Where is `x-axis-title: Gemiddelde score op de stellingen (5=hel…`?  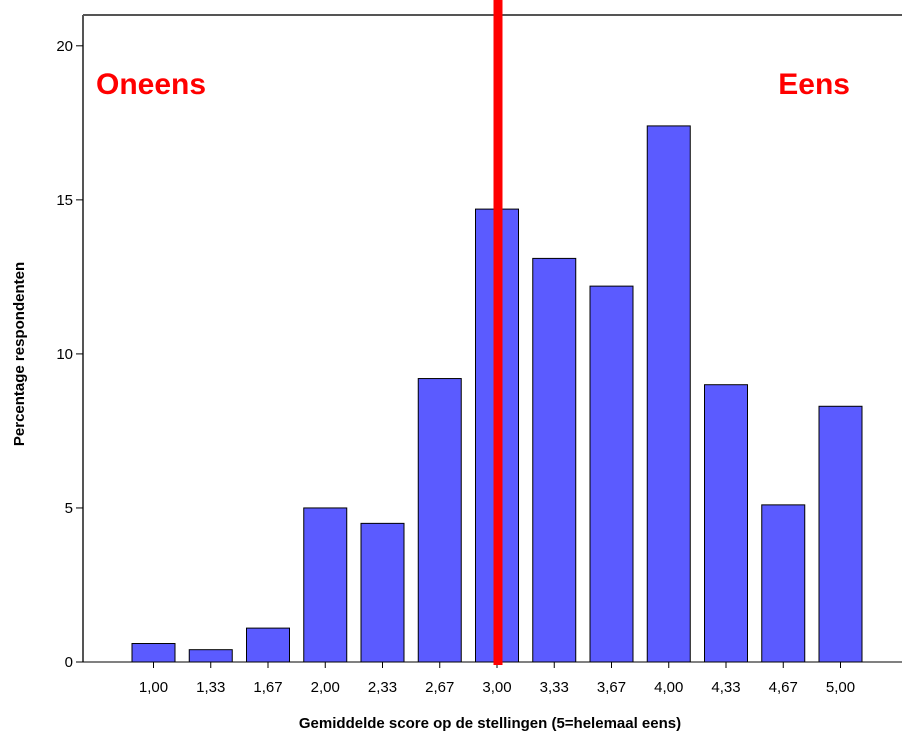 x-axis-title: Gemiddelde score op de stellingen (5=hel… is located at coordinates (490, 723).